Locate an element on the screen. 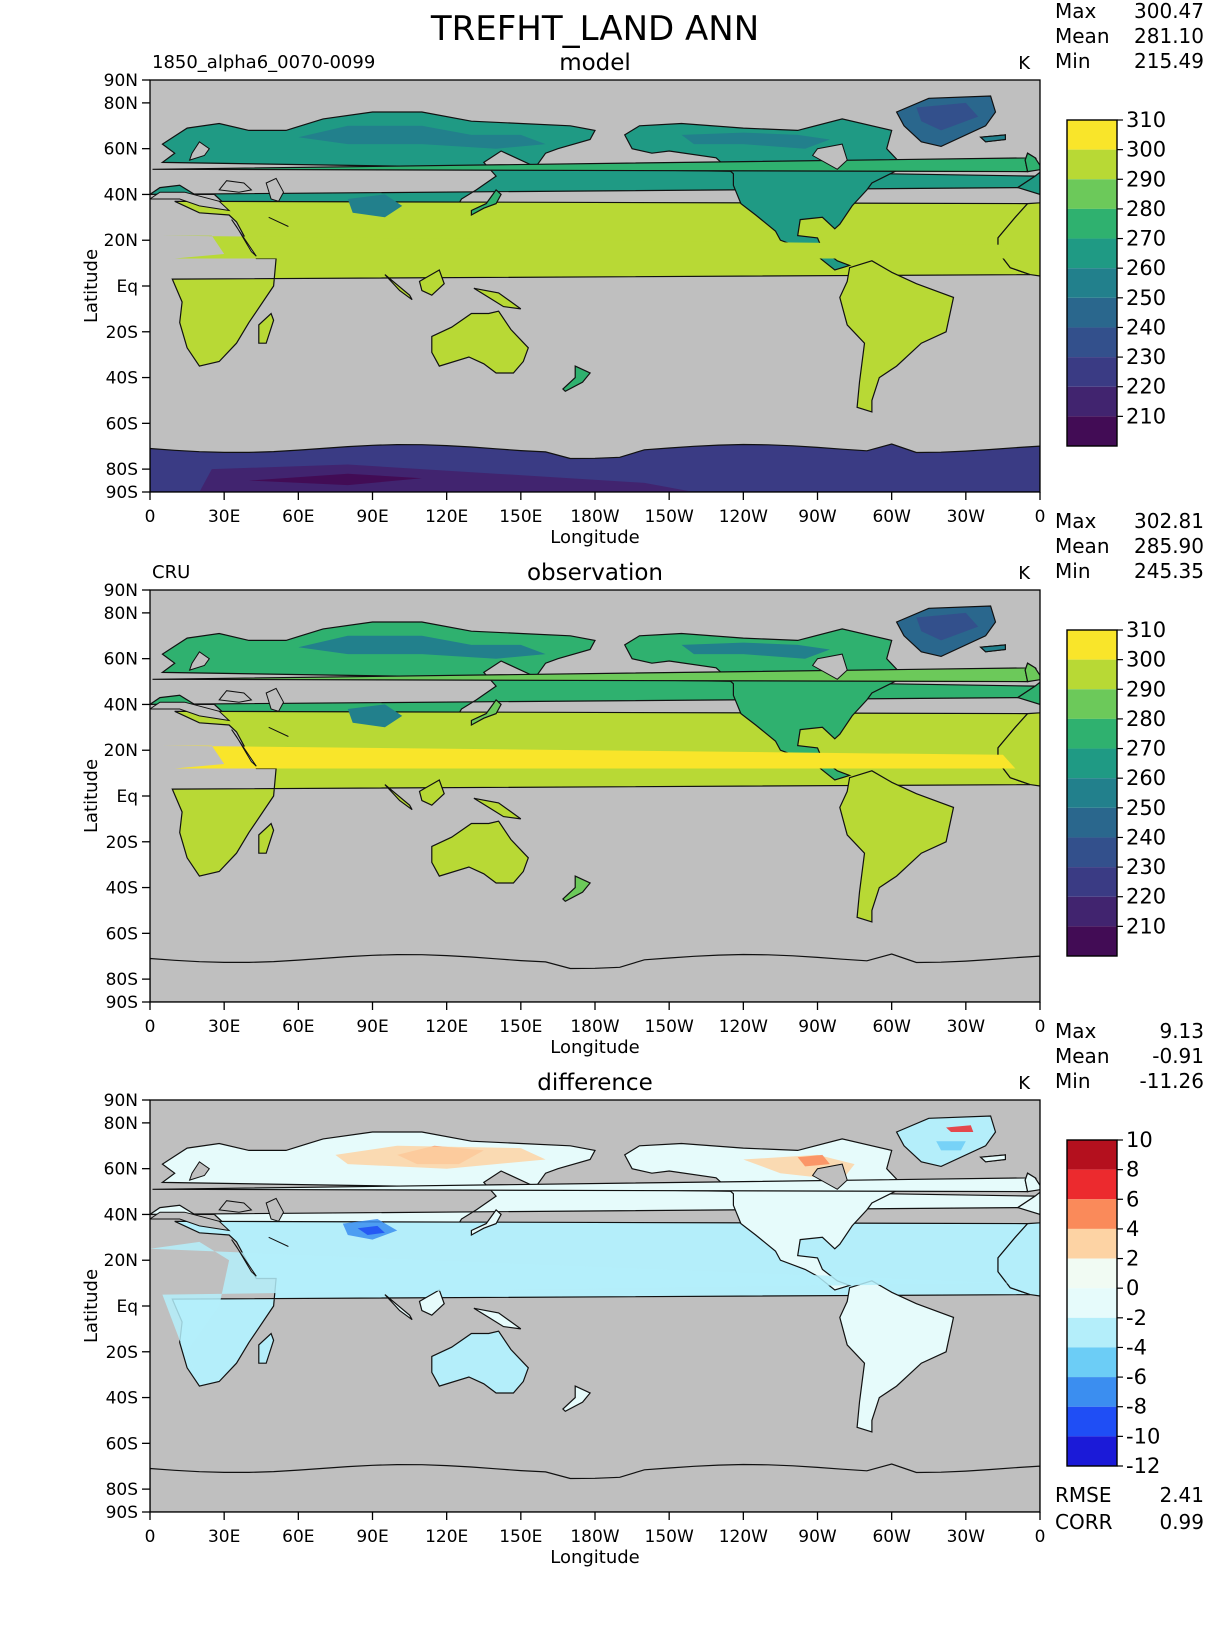 This screenshot has width=1212, height=1628. landmass-madagascar is located at coordinates (266, 1348).